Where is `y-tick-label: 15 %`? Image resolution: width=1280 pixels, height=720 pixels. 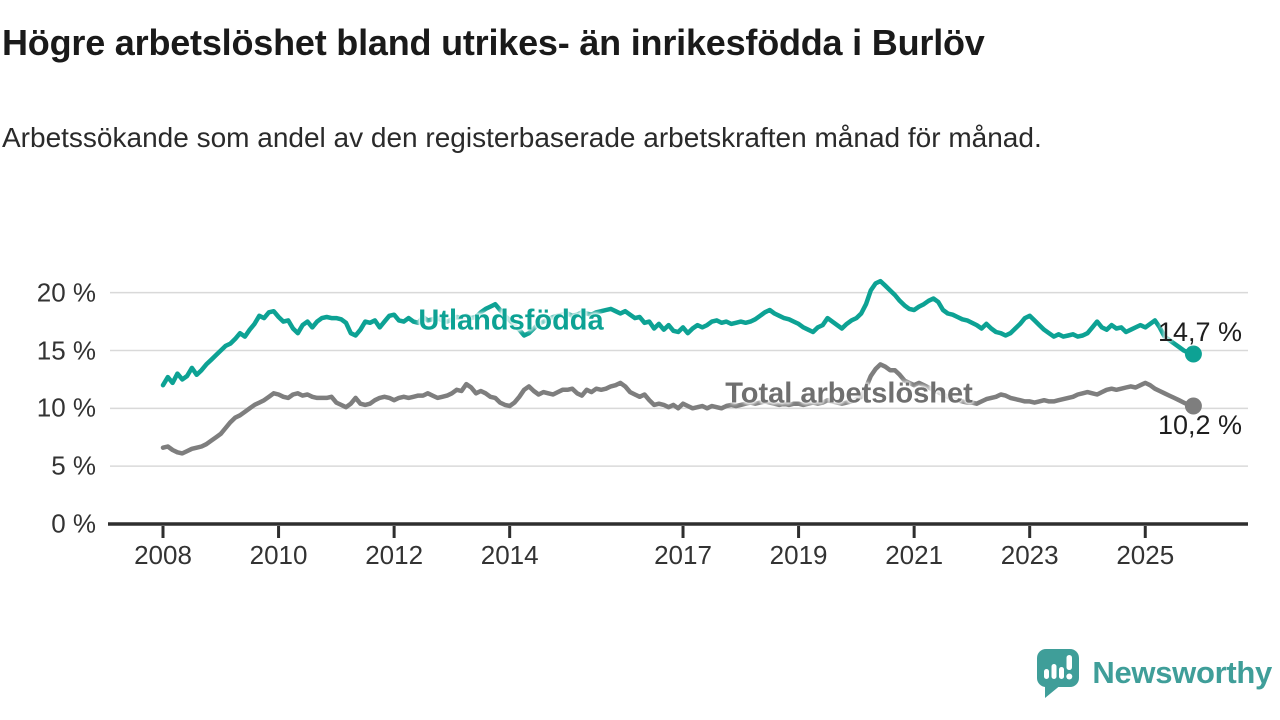 y-tick-label: 15 % is located at coordinates (66, 350).